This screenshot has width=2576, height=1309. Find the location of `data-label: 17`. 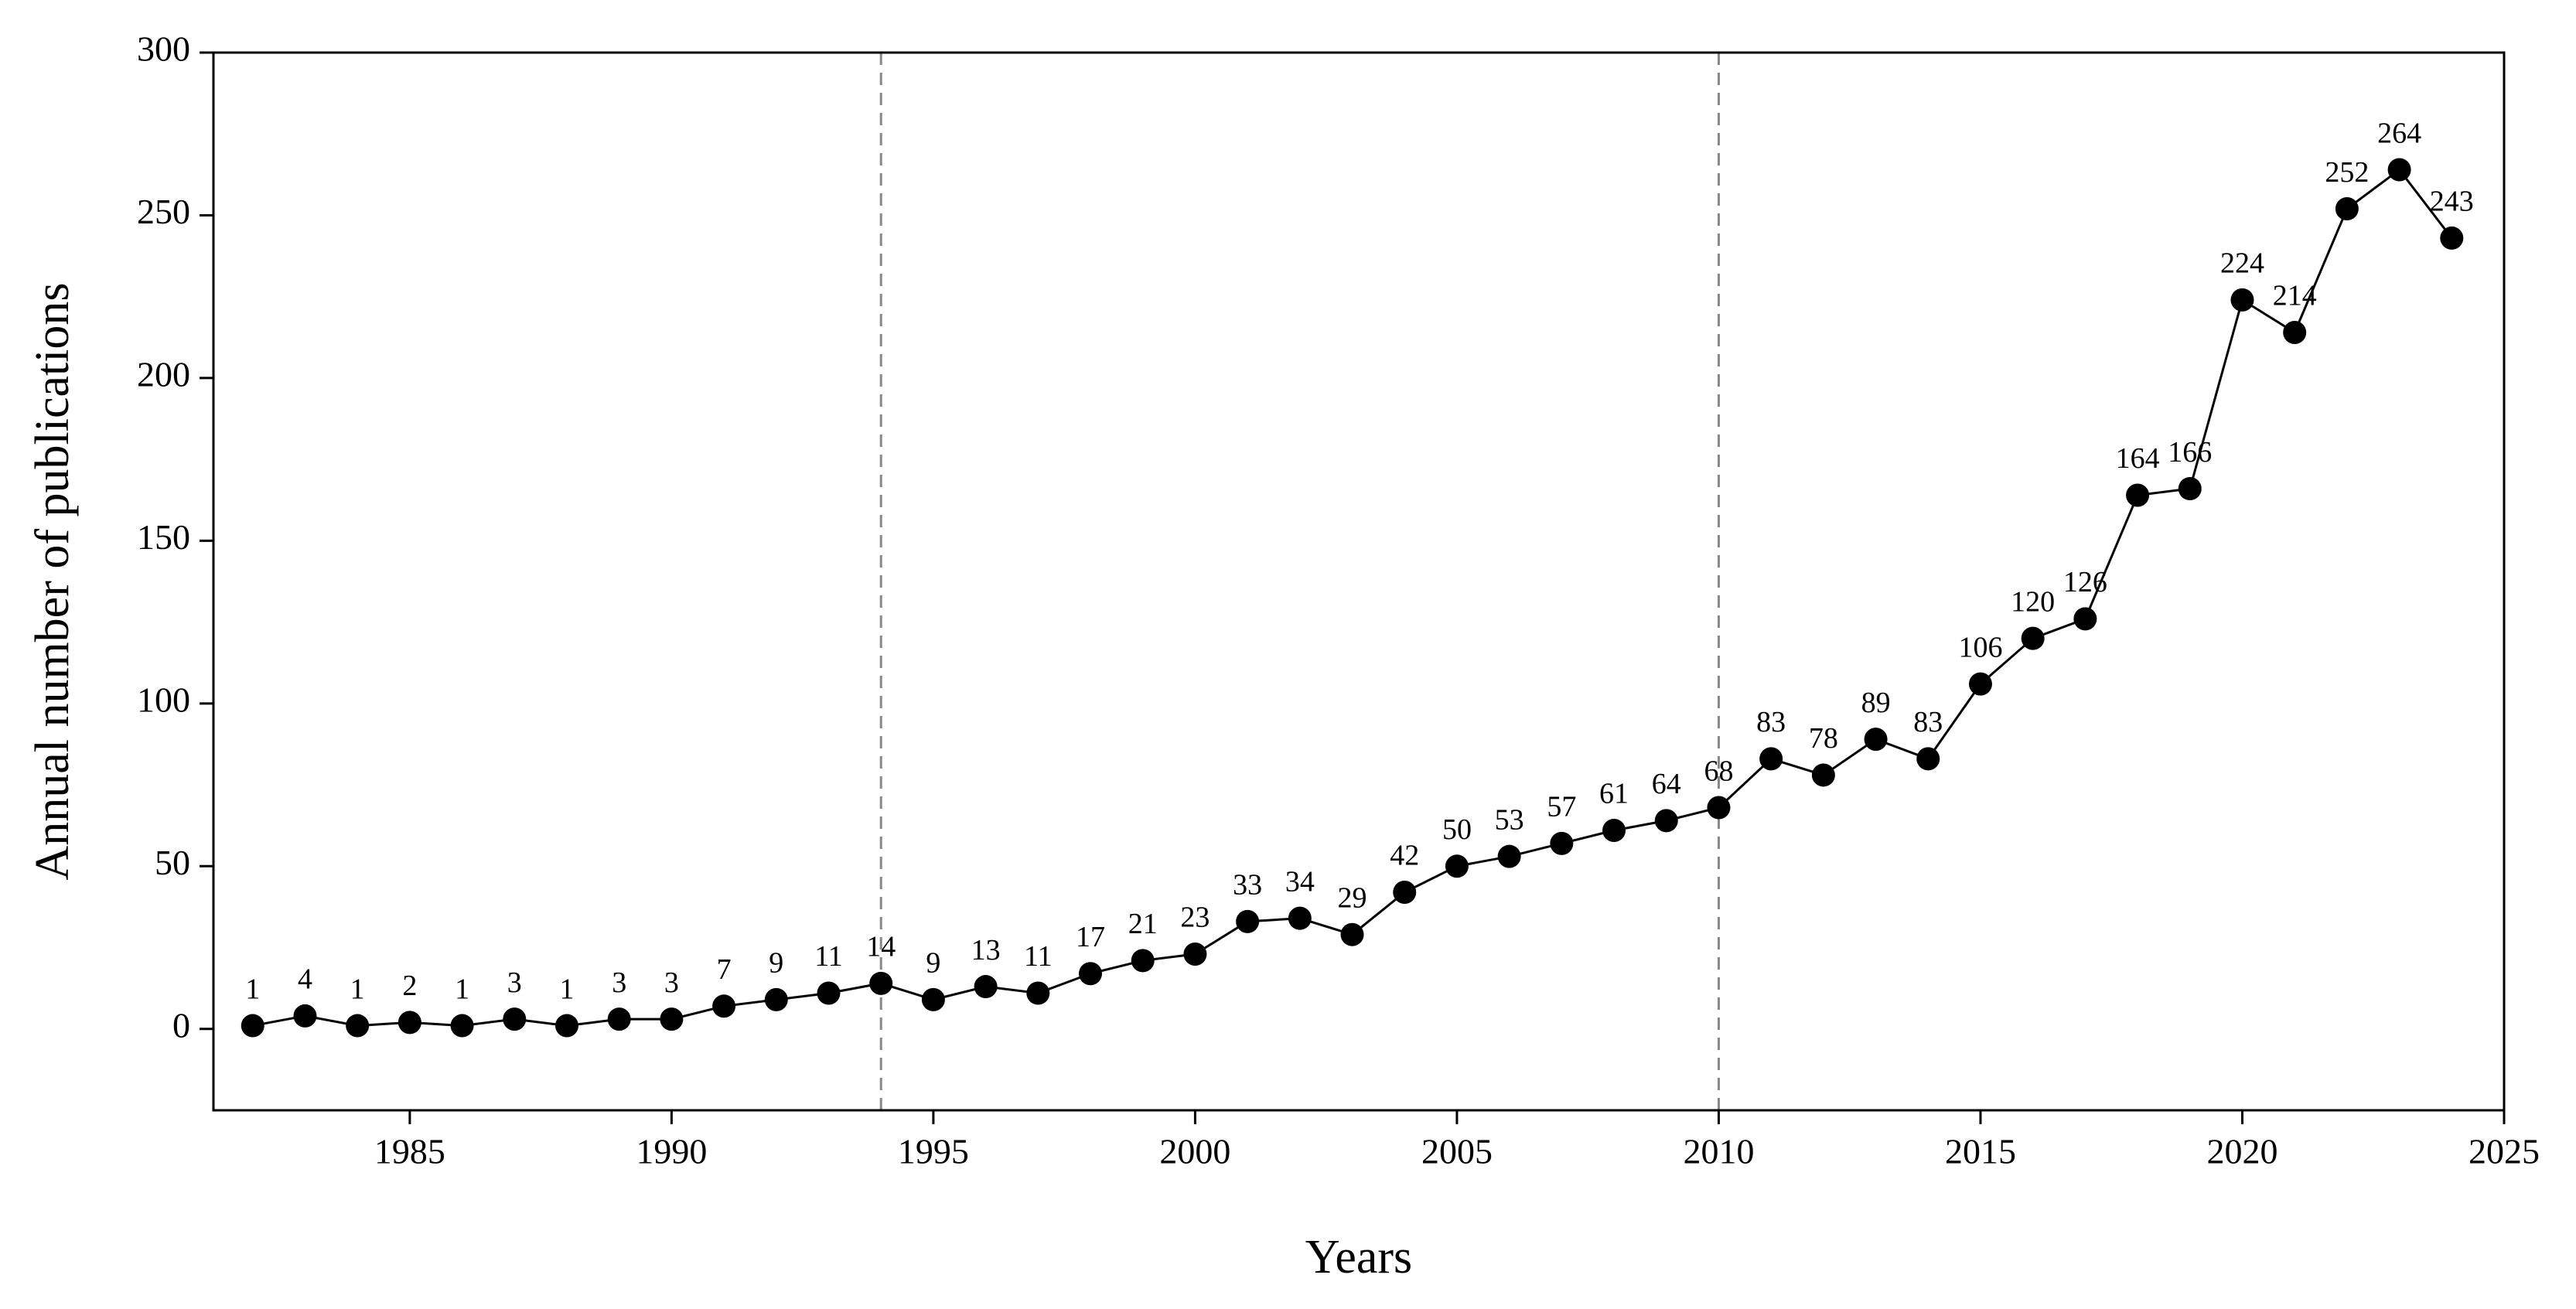

data-label: 17 is located at coordinates (1090, 937).